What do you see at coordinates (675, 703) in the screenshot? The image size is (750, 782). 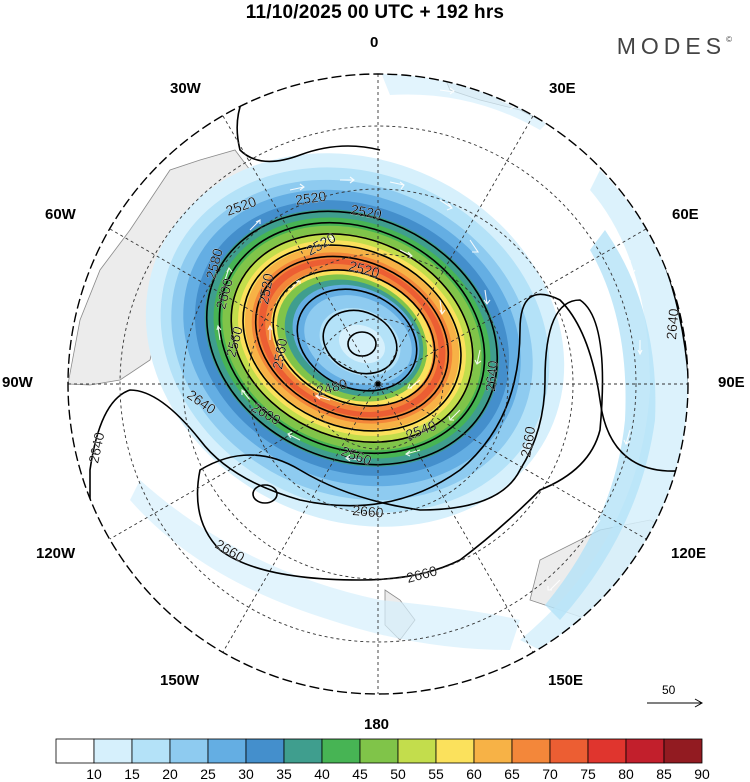 I see `vector-reference-arrow` at bounding box center [675, 703].